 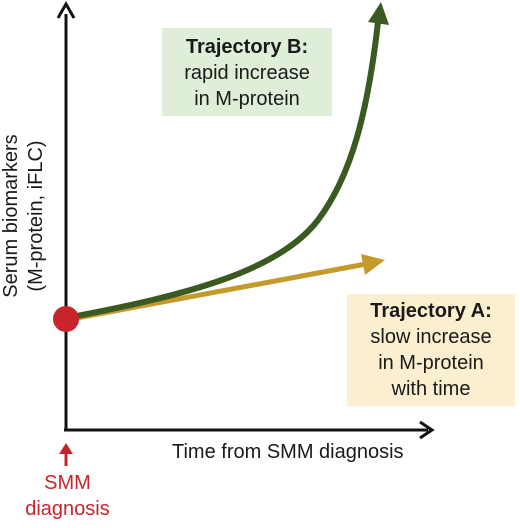 What do you see at coordinates (427, 430) in the screenshot?
I see `x-axis-arrowhead` at bounding box center [427, 430].